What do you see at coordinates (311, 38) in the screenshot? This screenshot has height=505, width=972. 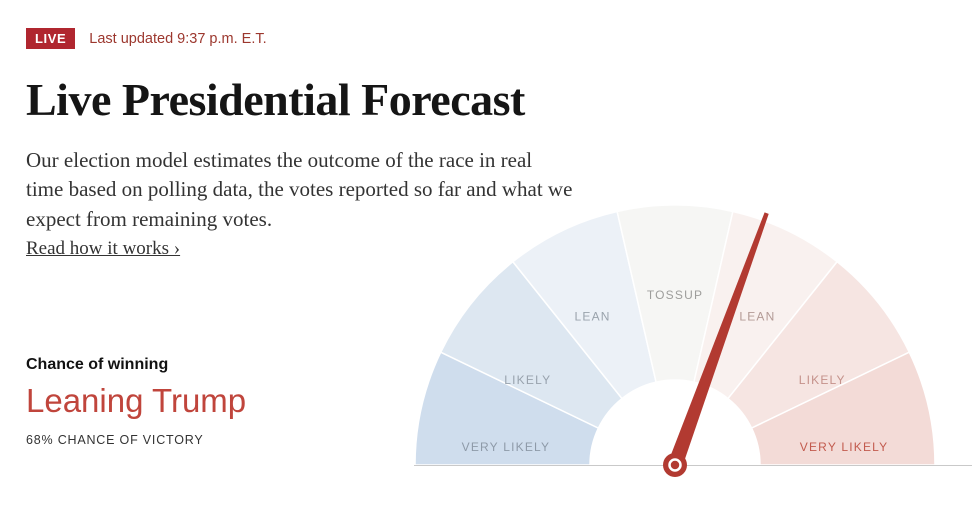 I see `live-status-row: LIVE Last updated 9:37 p.m. E.T.` at bounding box center [311, 38].